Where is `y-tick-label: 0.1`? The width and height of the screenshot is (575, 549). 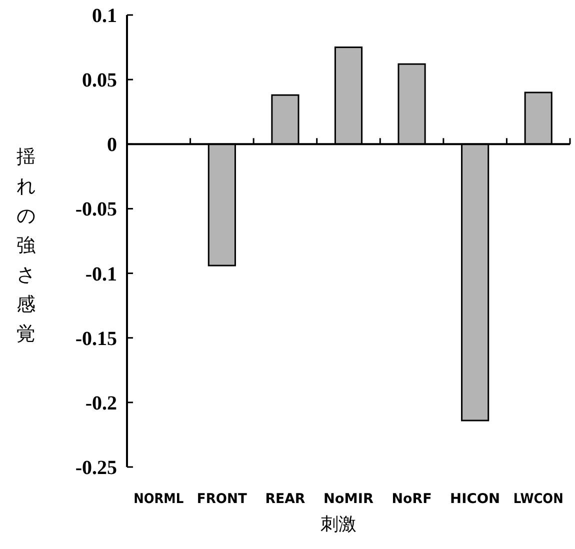
y-tick-label: 0.1 is located at coordinates (104, 16).